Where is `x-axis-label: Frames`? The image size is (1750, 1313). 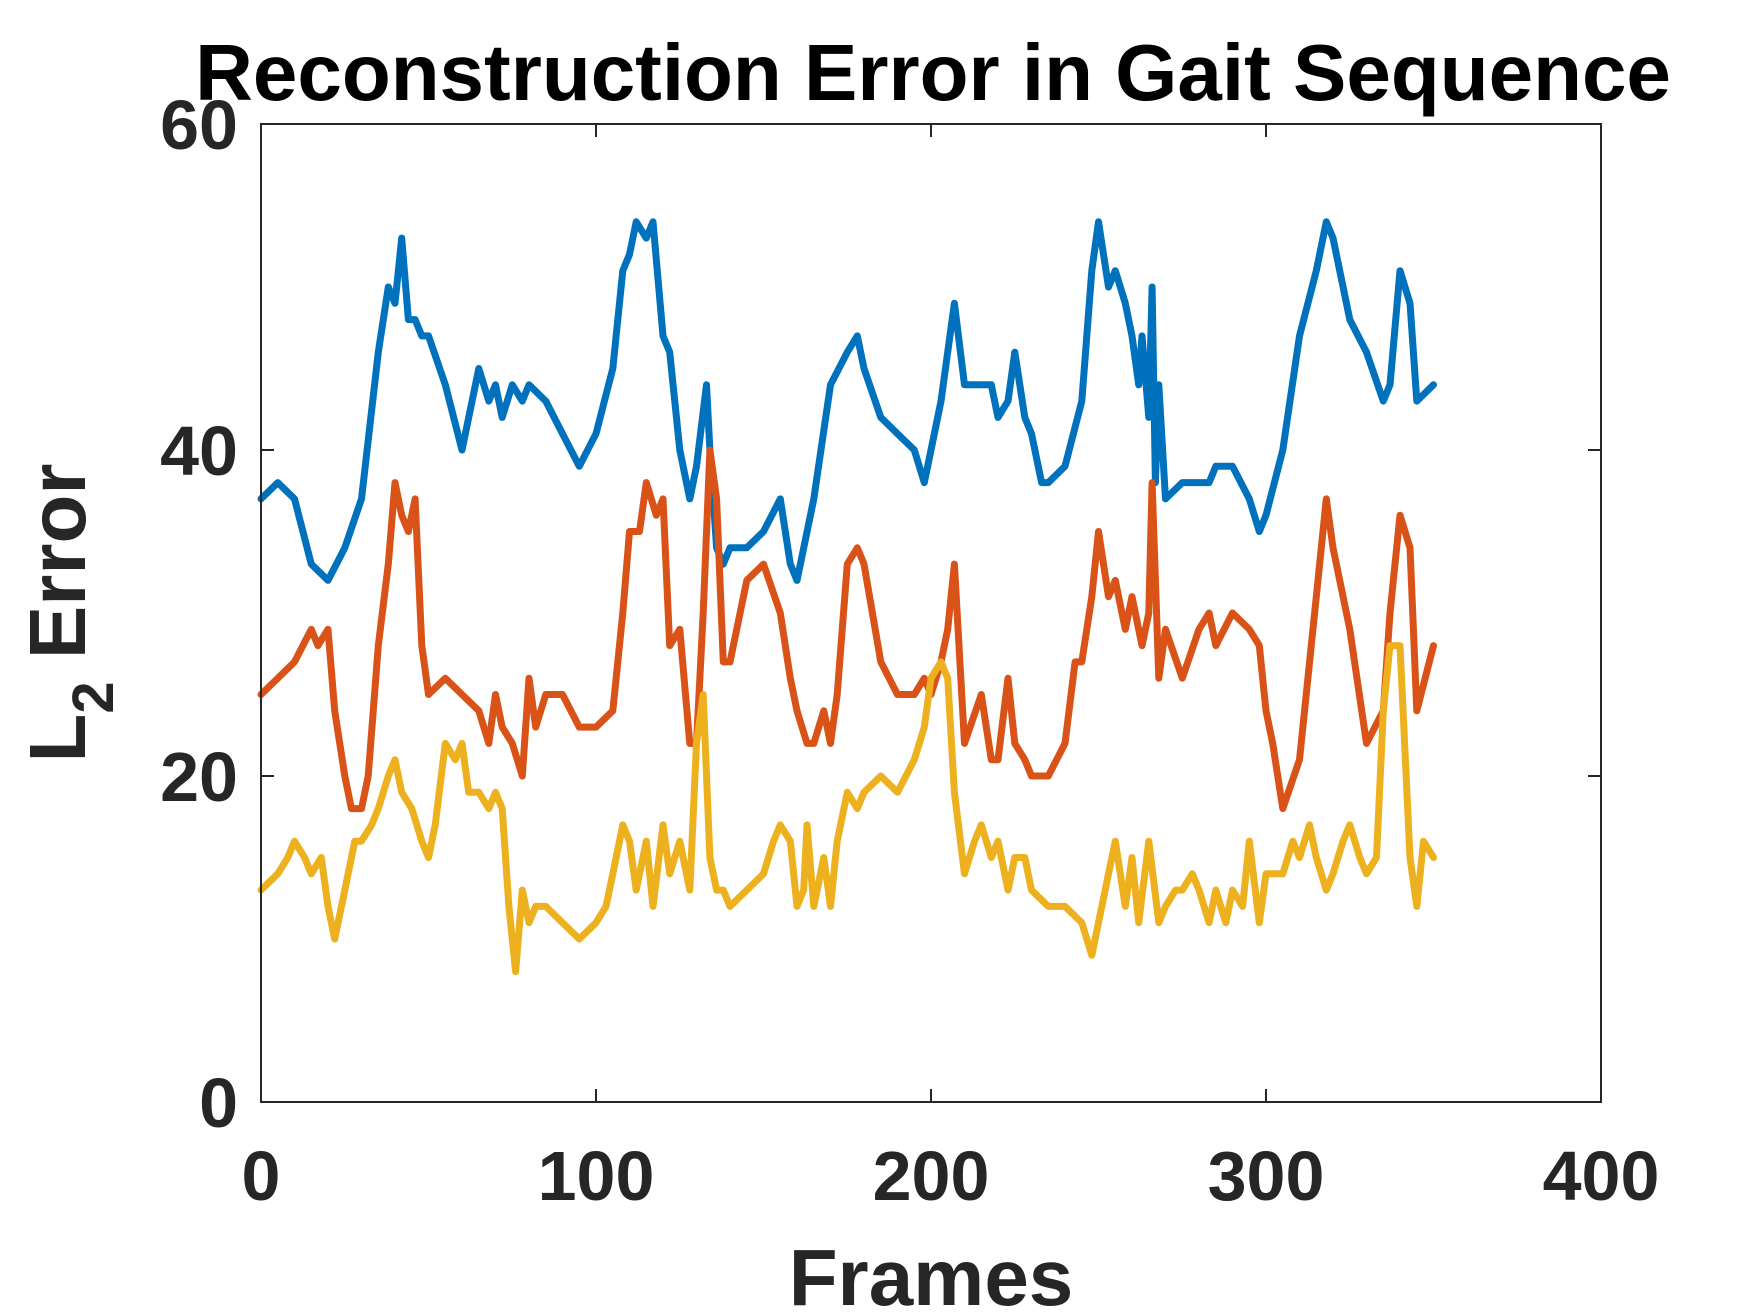 x-axis-label: Frames is located at coordinates (931, 1273).